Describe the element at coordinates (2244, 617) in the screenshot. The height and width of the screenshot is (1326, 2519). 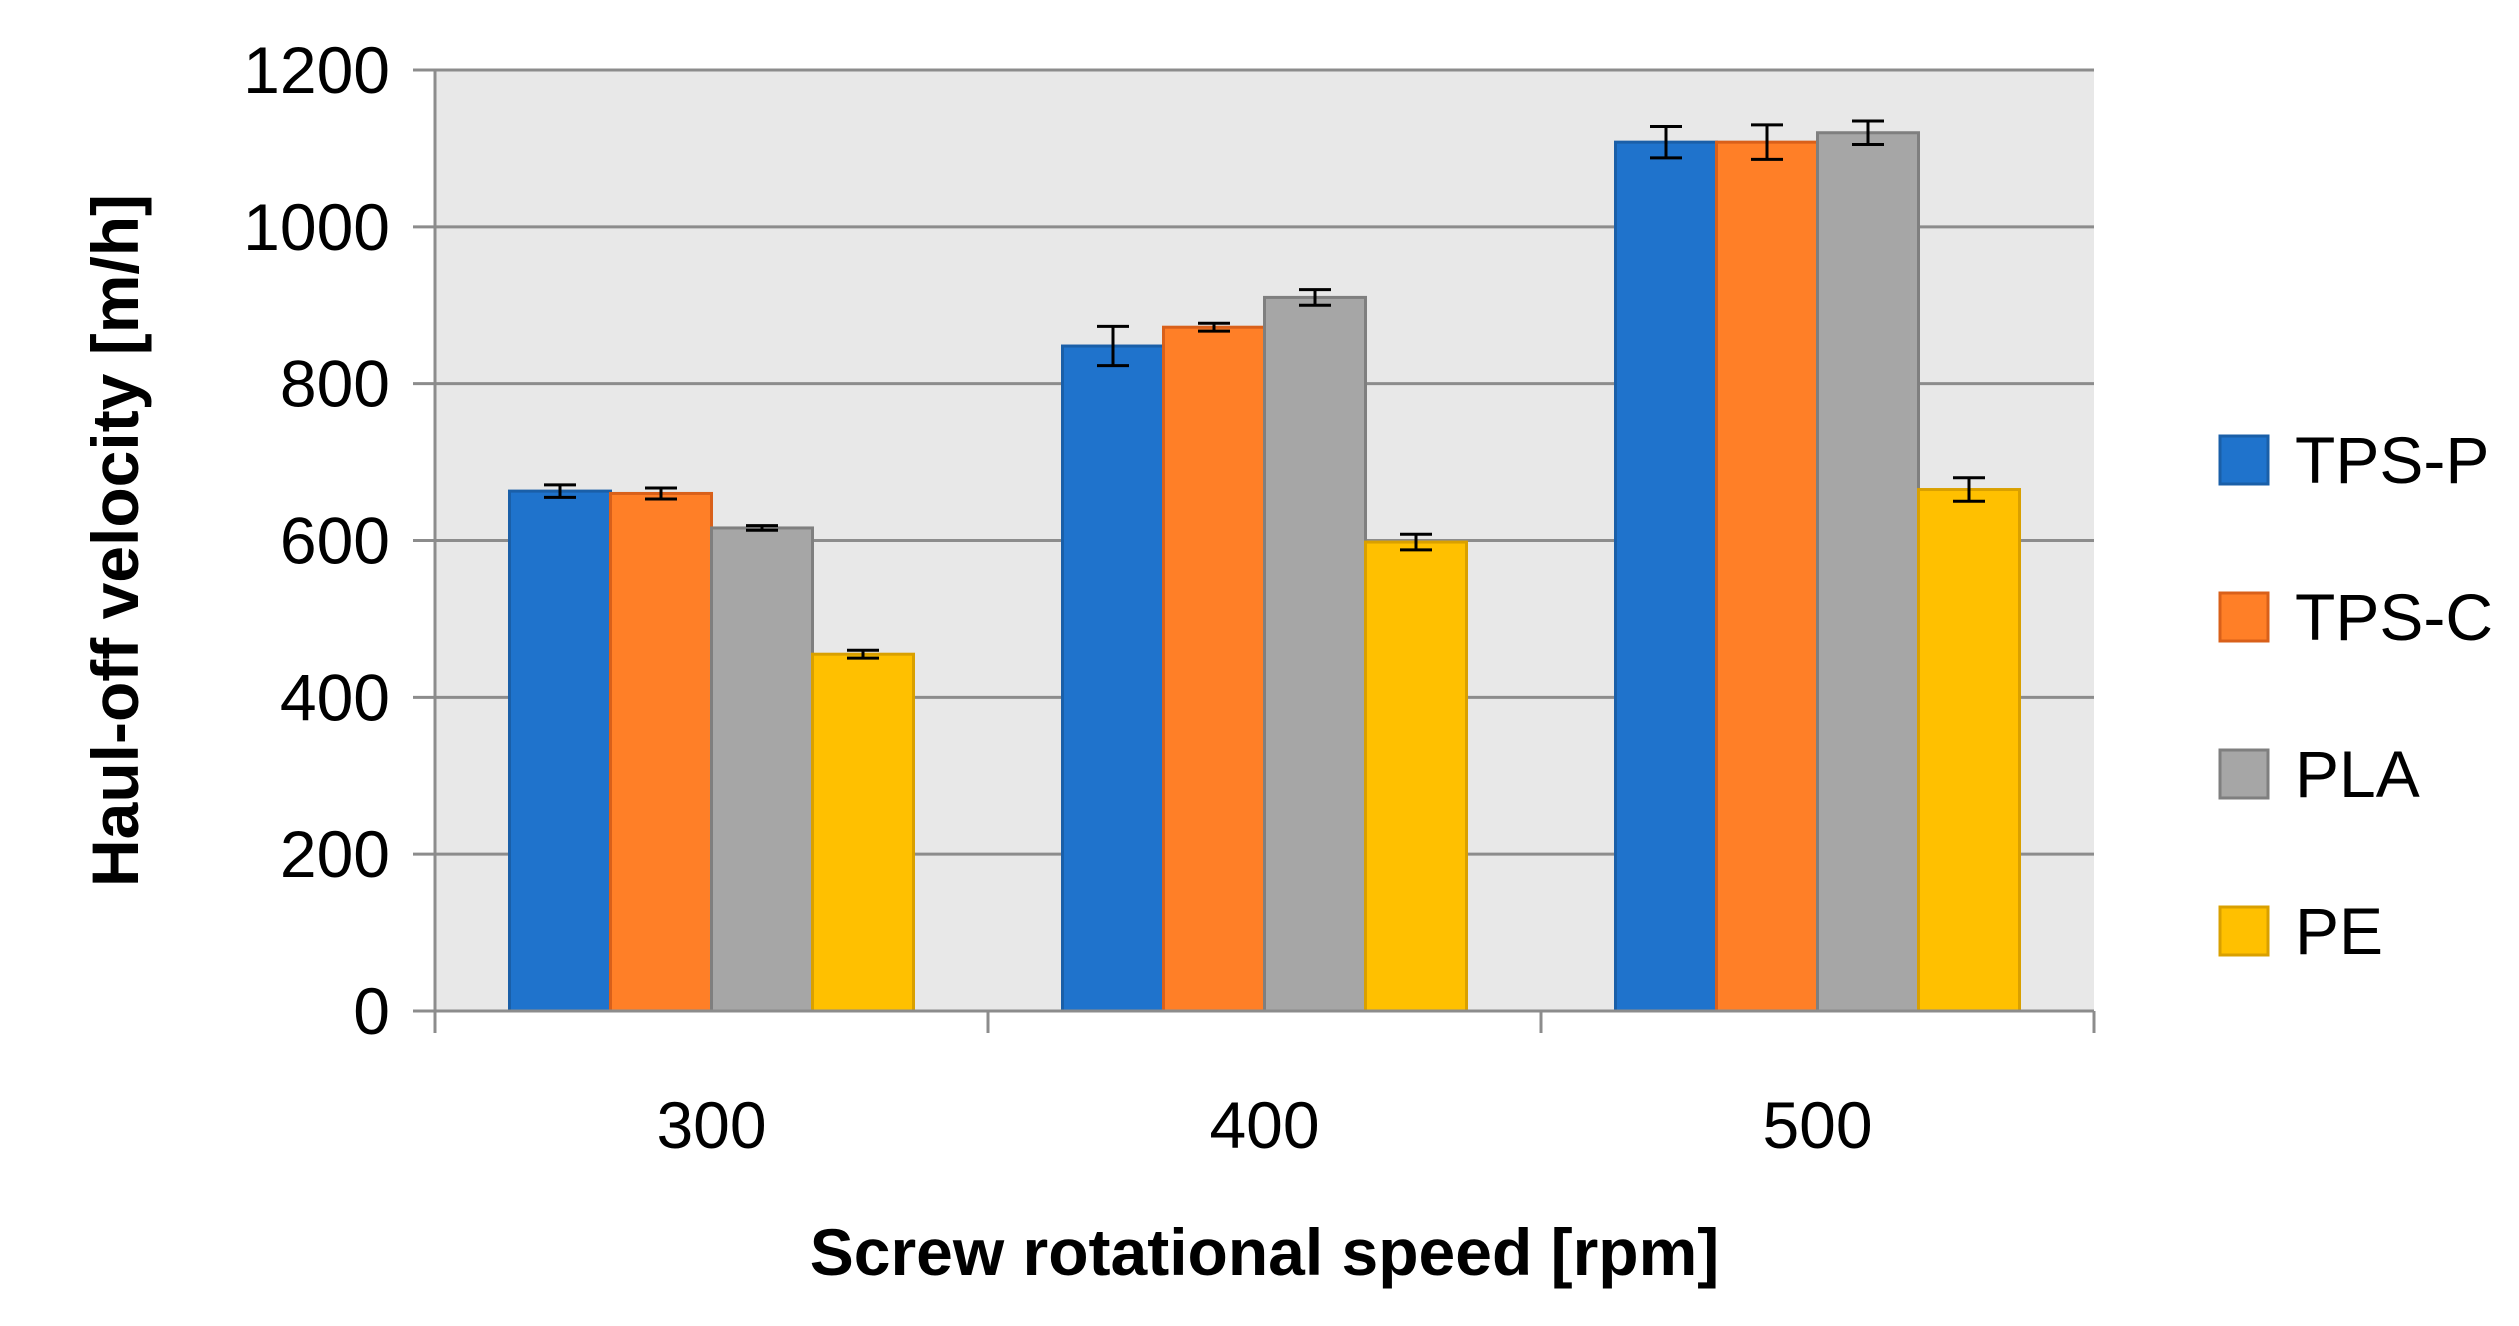
I see `legend-swatch-tps-c` at that location.